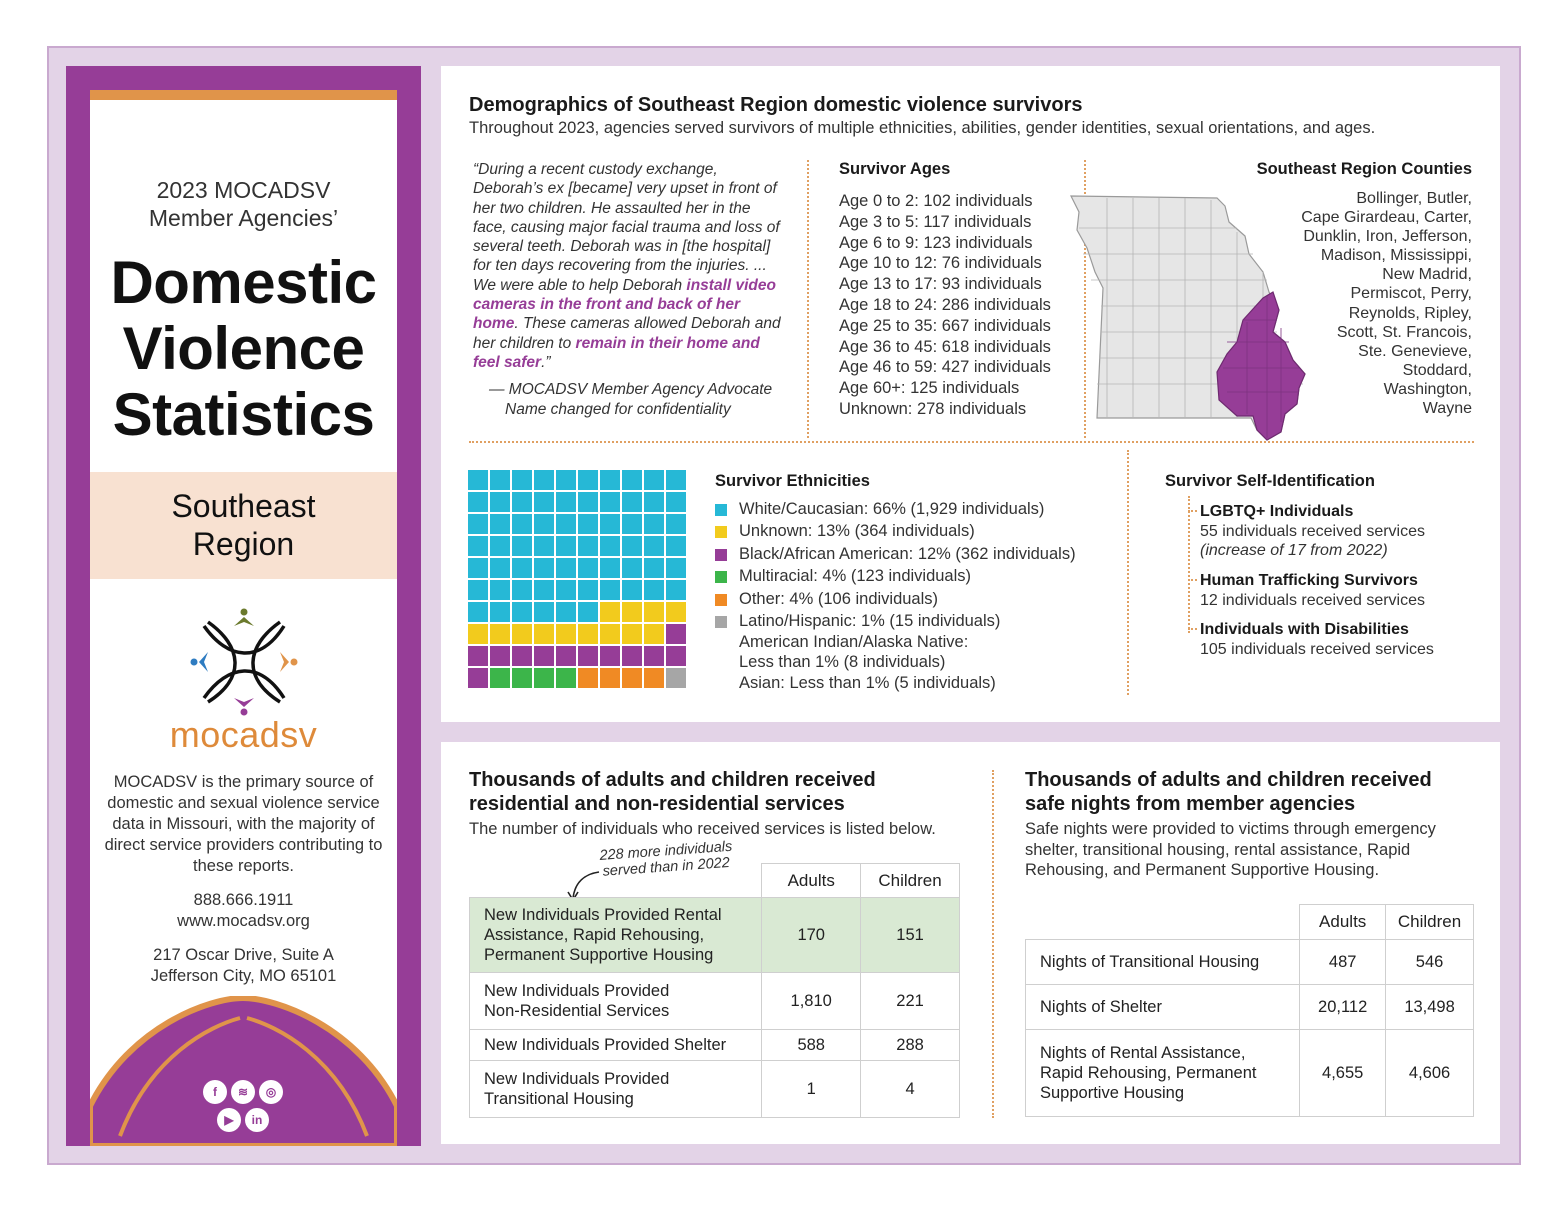  I want to click on counties-title: Southeast Region Counties, so click(1364, 169).